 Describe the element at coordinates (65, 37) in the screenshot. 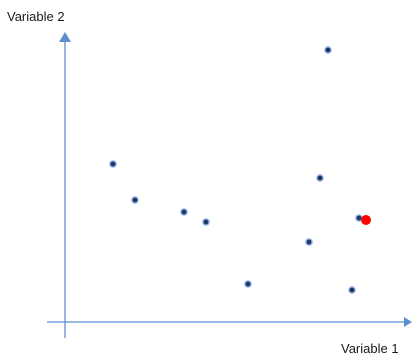

I see `y-axis-arrow` at that location.